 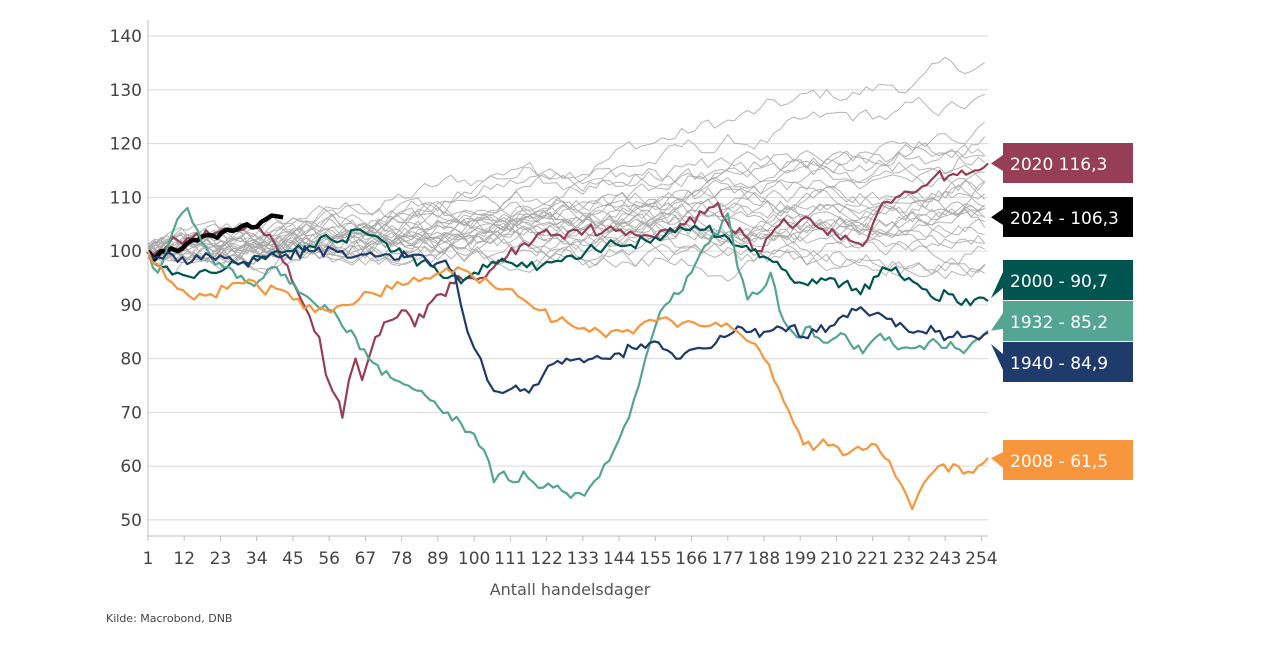 I want to click on end-label-2008: 2008 - 61,5, so click(x=1062, y=460).